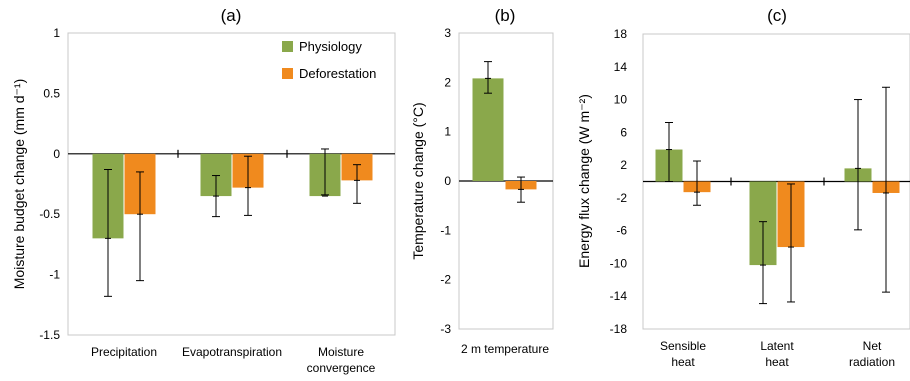 The height and width of the screenshot is (381, 910). I want to click on y-tick-label: -10, so click(619, 263).